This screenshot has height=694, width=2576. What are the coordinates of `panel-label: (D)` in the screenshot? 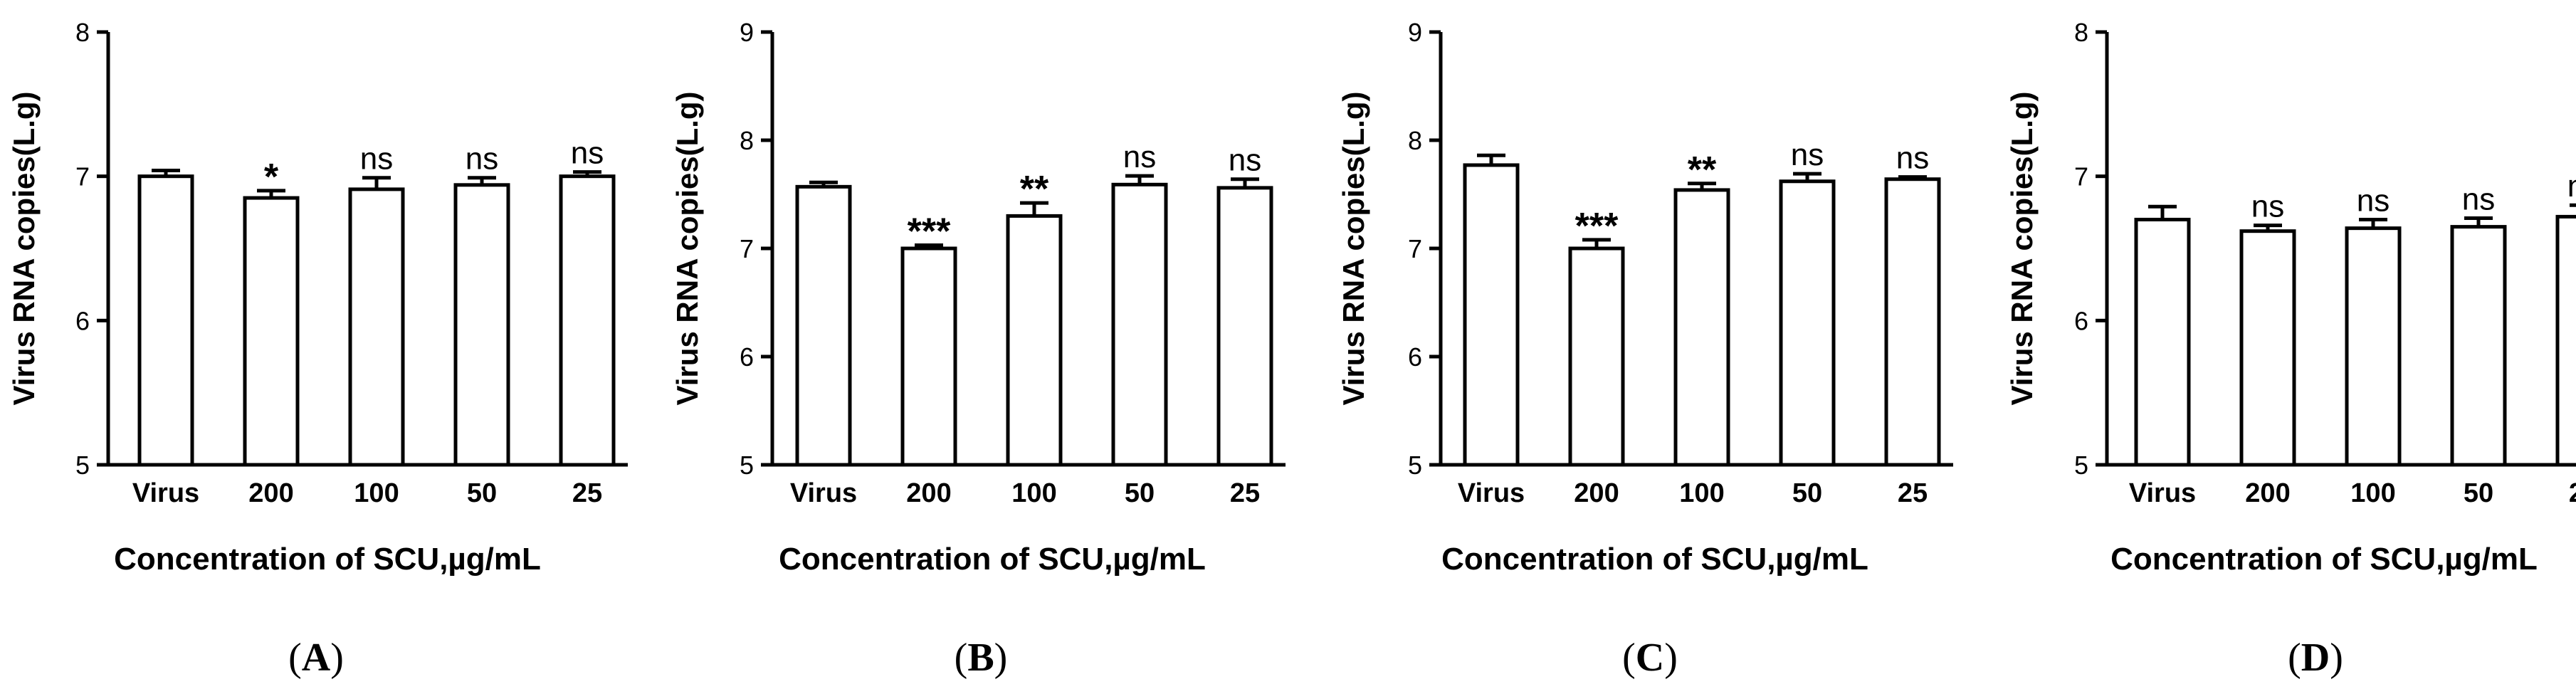 It's located at (2315, 658).